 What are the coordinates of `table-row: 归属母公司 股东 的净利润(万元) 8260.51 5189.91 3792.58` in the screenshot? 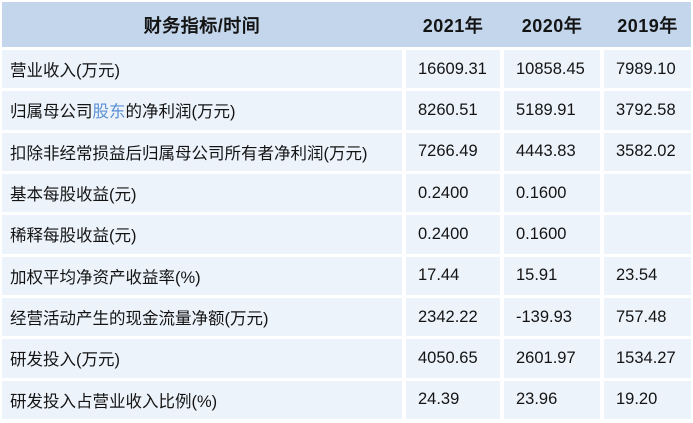 It's located at (346, 110).